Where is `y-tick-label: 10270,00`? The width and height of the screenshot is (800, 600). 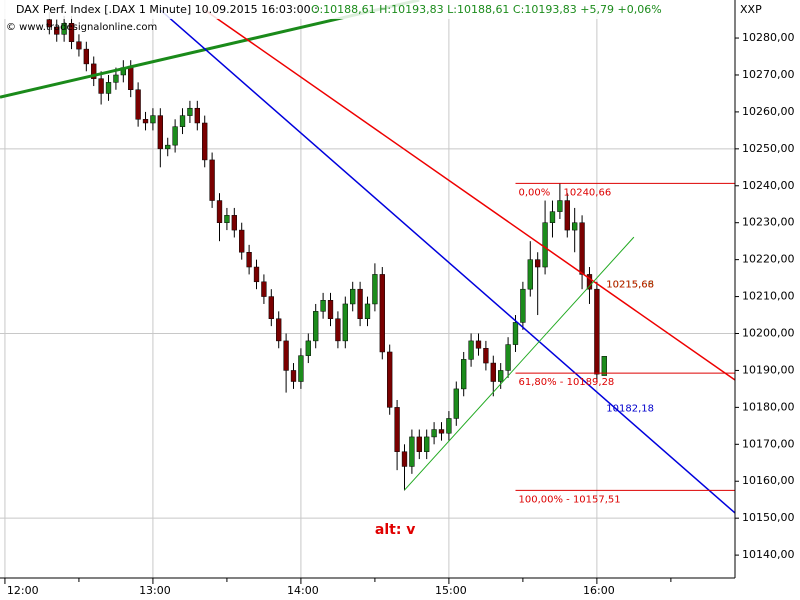
y-tick-label: 10270,00 is located at coordinates (768, 74).